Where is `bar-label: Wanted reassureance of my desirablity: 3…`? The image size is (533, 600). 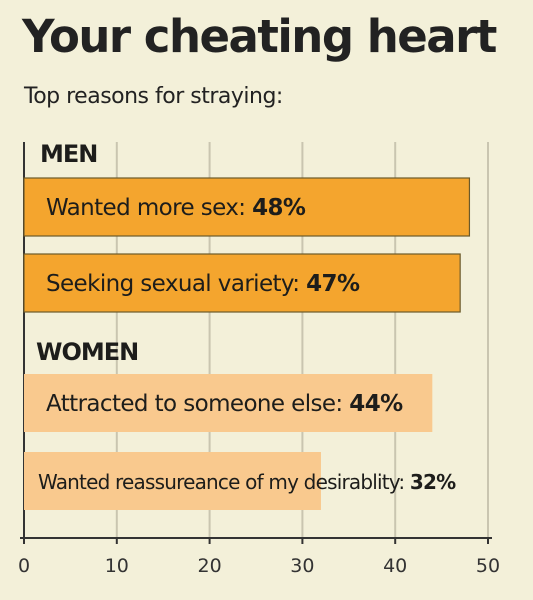
bar-label: Wanted reassureance of my desirablity: 3… is located at coordinates (247, 482).